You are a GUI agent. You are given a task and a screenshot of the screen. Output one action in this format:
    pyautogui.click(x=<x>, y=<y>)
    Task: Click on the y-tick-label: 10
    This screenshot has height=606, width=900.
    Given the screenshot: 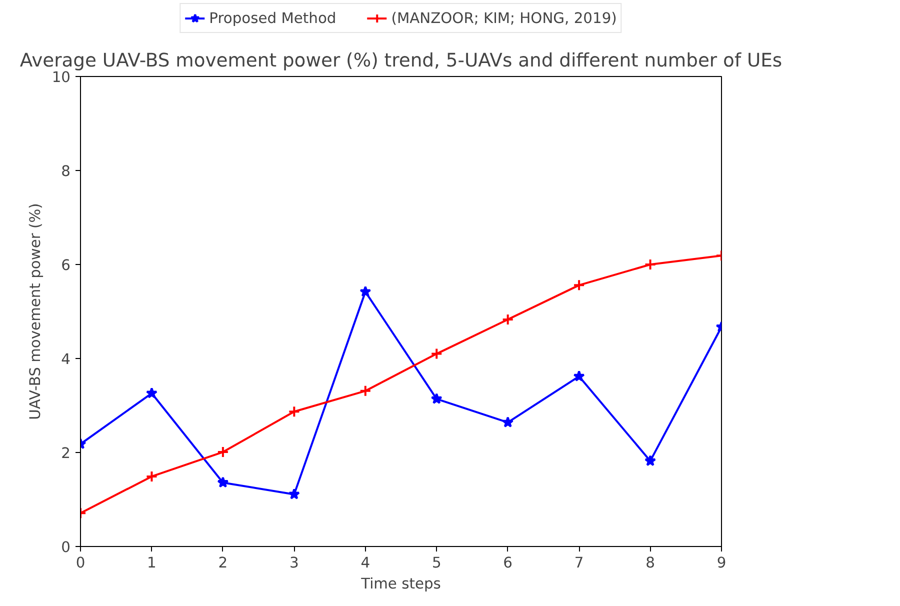 What is the action you would take?
    pyautogui.click(x=61, y=77)
    